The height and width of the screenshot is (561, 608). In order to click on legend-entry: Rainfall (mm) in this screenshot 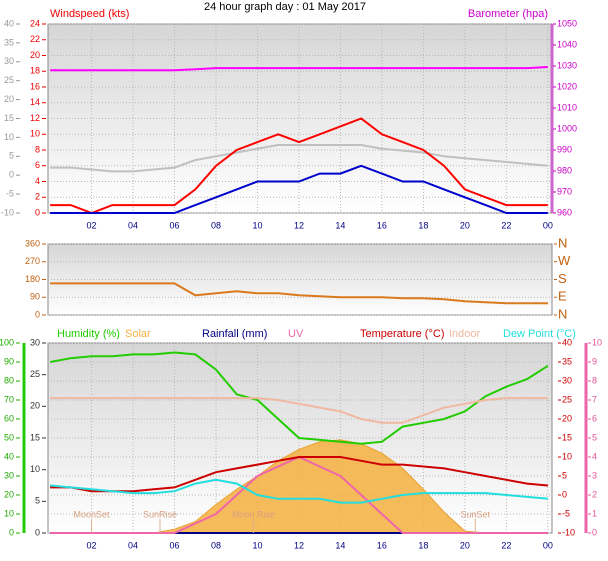, I will do `click(234, 334)`.